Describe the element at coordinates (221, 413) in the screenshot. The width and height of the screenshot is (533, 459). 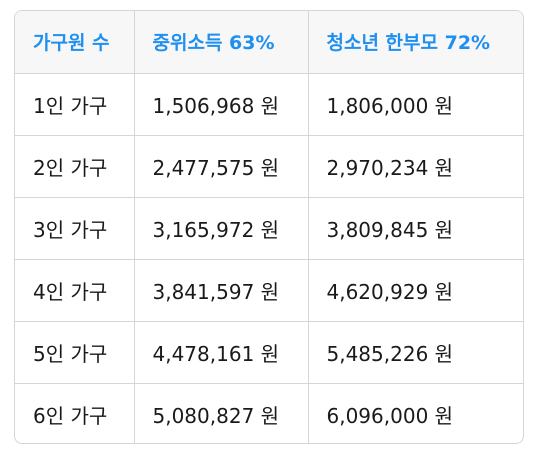
I see `median-63-cell: 5,080,827 원` at that location.